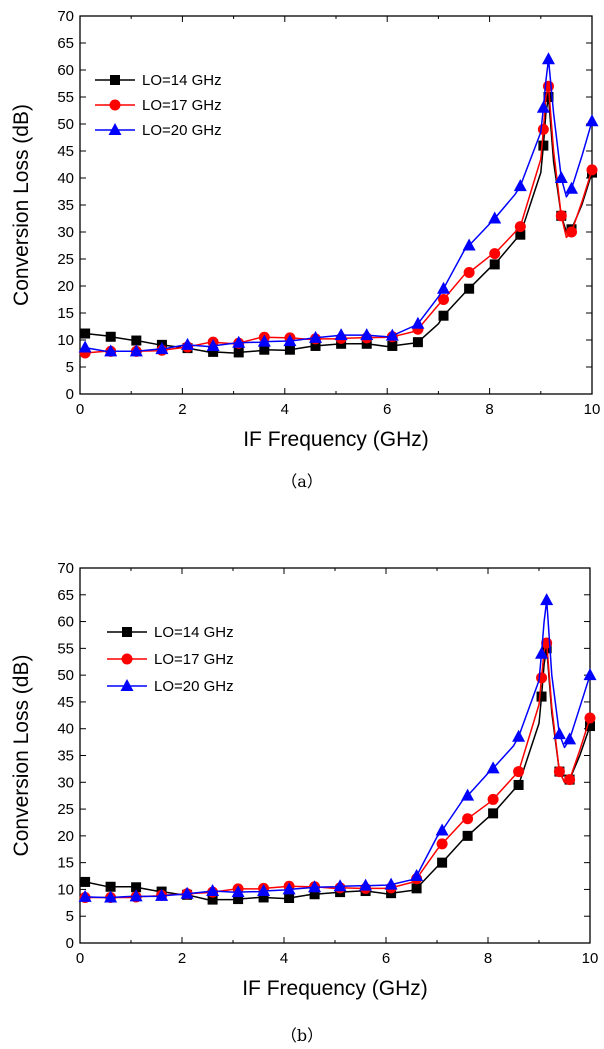  Describe the element at coordinates (302, 481) in the screenshot. I see `caption-a: （a）` at that location.